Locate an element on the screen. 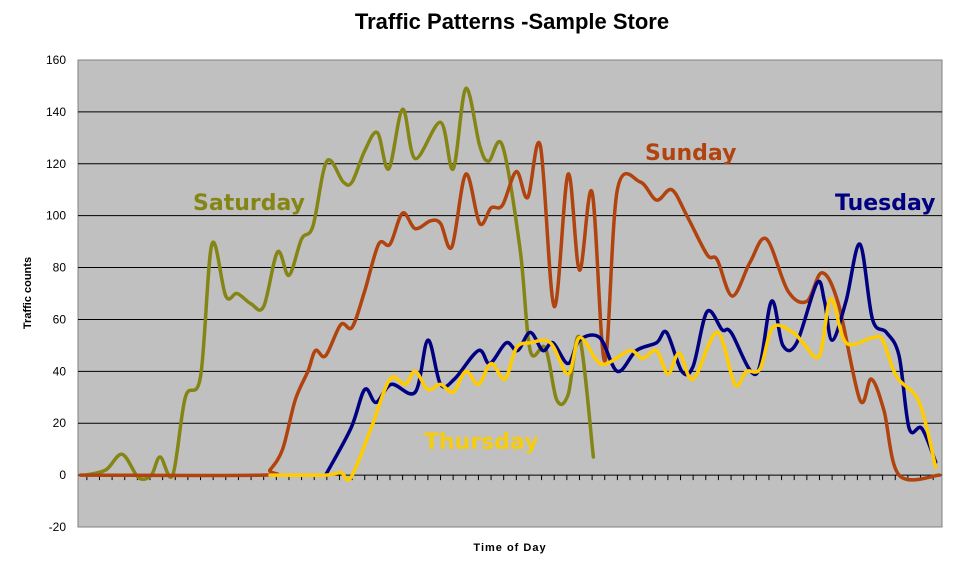 This screenshot has width=959, height=572. y-tick-label: 0 is located at coordinates (62, 475).